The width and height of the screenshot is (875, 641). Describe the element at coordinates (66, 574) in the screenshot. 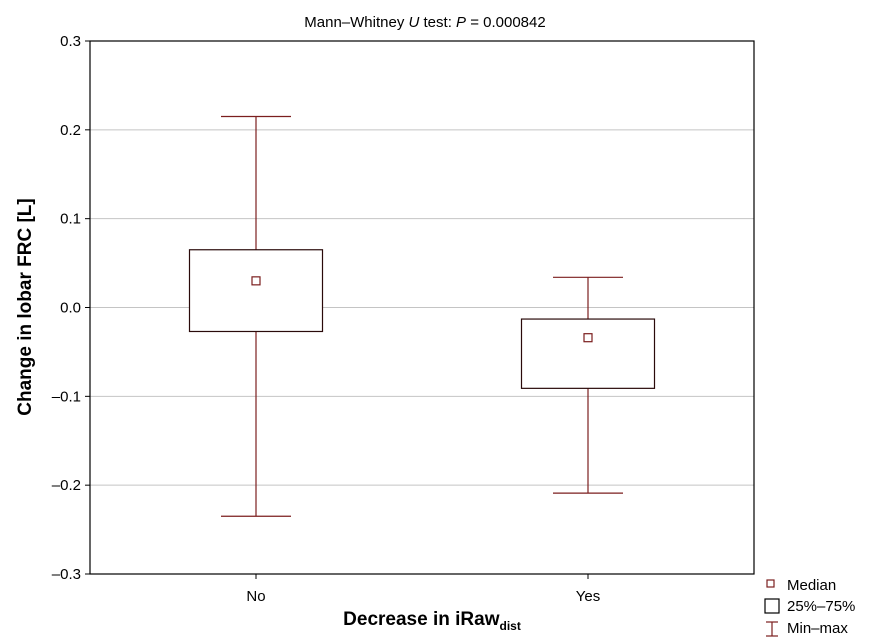

I see `y-tick-label: –0.3` at that location.